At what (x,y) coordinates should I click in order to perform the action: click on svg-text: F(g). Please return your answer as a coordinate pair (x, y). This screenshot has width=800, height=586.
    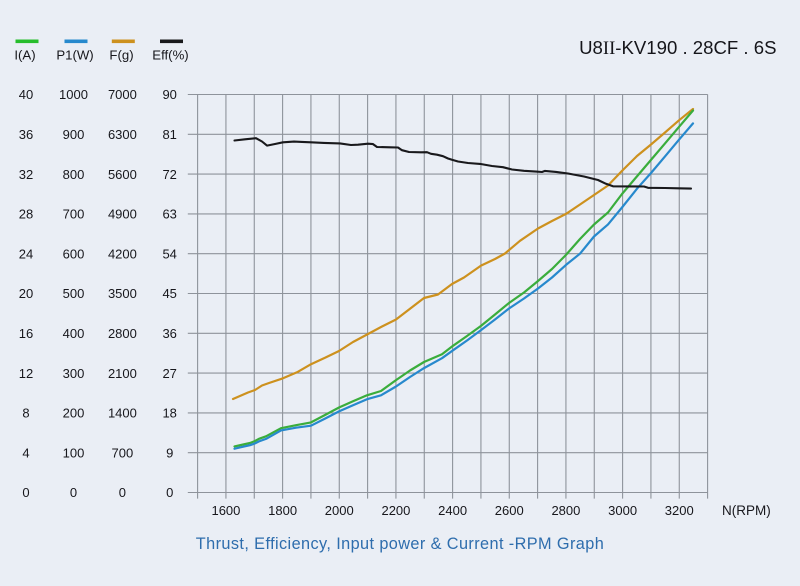
    Looking at the image, I should click on (121, 55).